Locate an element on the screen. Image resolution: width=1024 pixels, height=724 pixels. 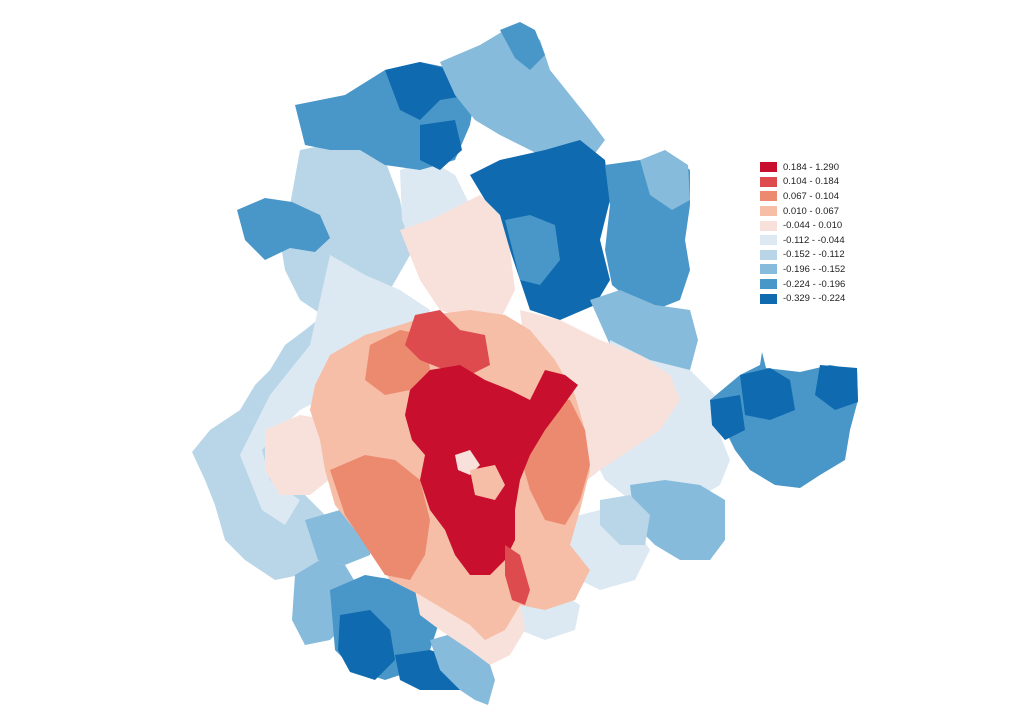
region-north-dark2 is located at coordinates (441, 145).